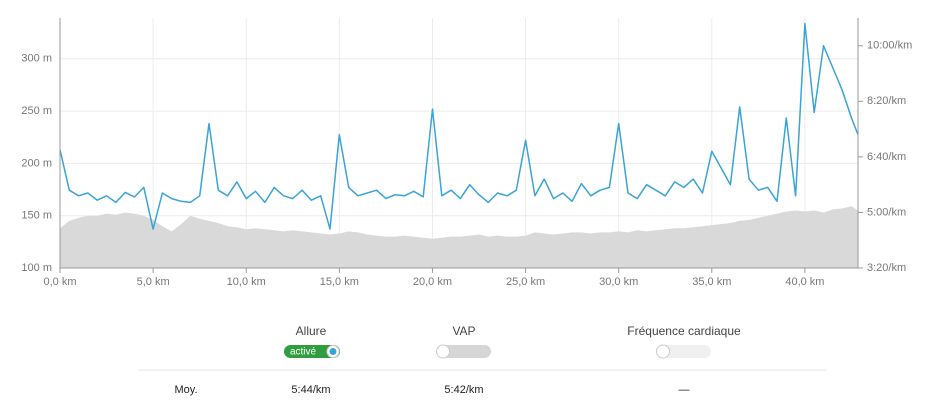 The image size is (926, 414). I want to click on control-label: Allure, so click(311, 331).